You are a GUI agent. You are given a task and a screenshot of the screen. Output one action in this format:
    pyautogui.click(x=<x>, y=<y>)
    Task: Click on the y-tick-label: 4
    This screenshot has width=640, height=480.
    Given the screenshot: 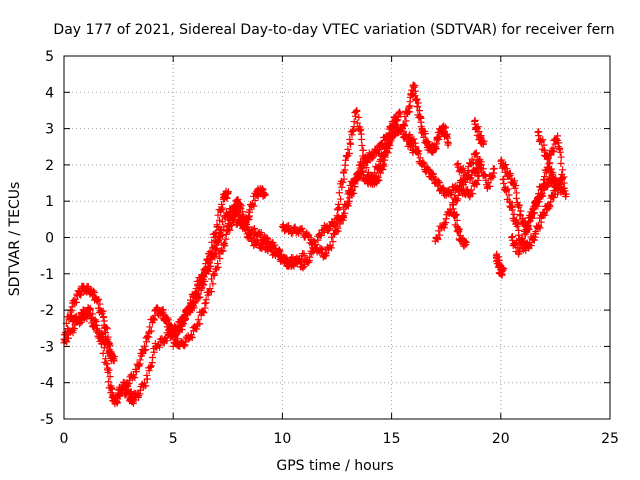 What is the action you would take?
    pyautogui.click(x=49, y=93)
    